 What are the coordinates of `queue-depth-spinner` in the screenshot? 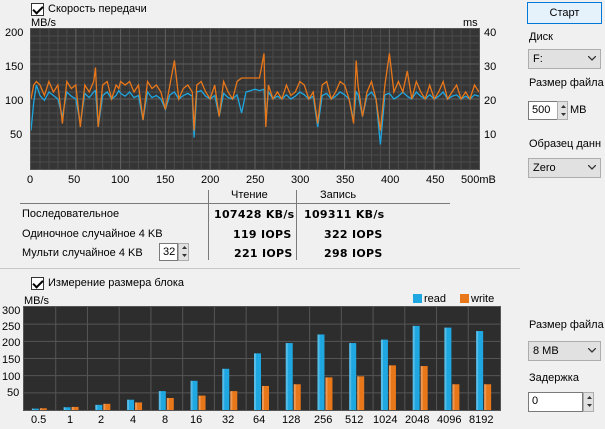 It's located at (183, 252).